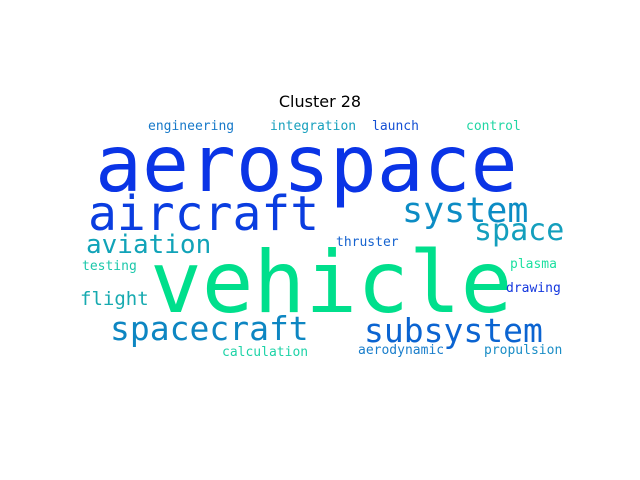 The image size is (640, 480). Describe the element at coordinates (313, 126) in the screenshot. I see `word-integration: integration` at that location.